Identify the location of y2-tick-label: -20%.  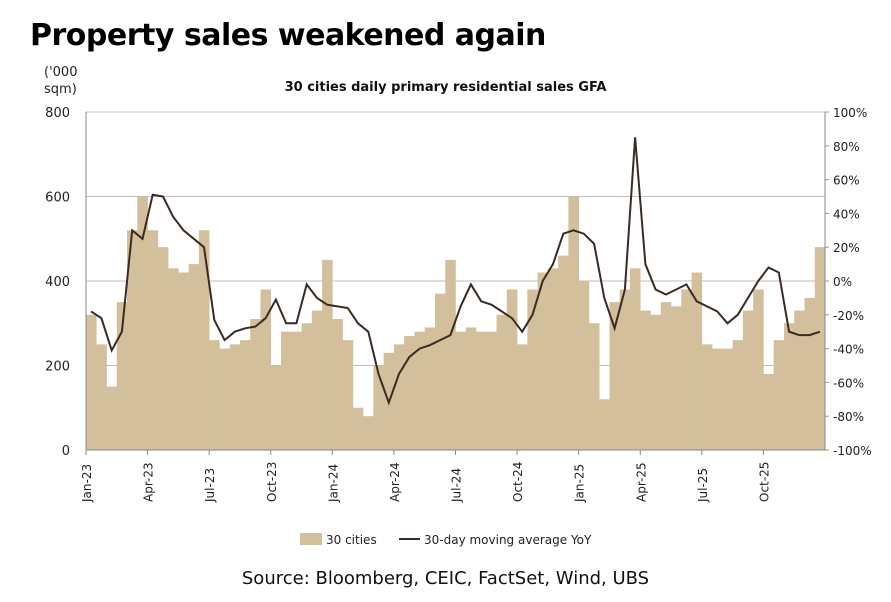
(848, 316).